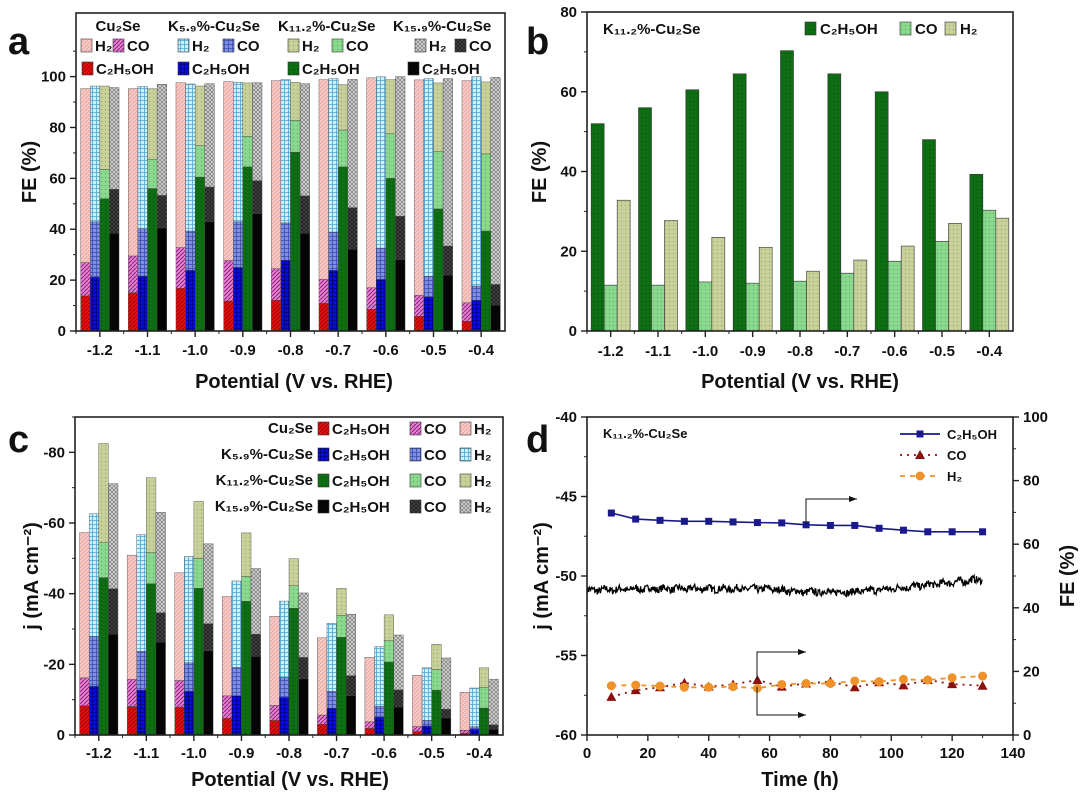 This screenshot has height=800, width=1080. What do you see at coordinates (645, 433) in the screenshot?
I see `panel-title: K₁₁.₂%-Cu₂Se` at bounding box center [645, 433].